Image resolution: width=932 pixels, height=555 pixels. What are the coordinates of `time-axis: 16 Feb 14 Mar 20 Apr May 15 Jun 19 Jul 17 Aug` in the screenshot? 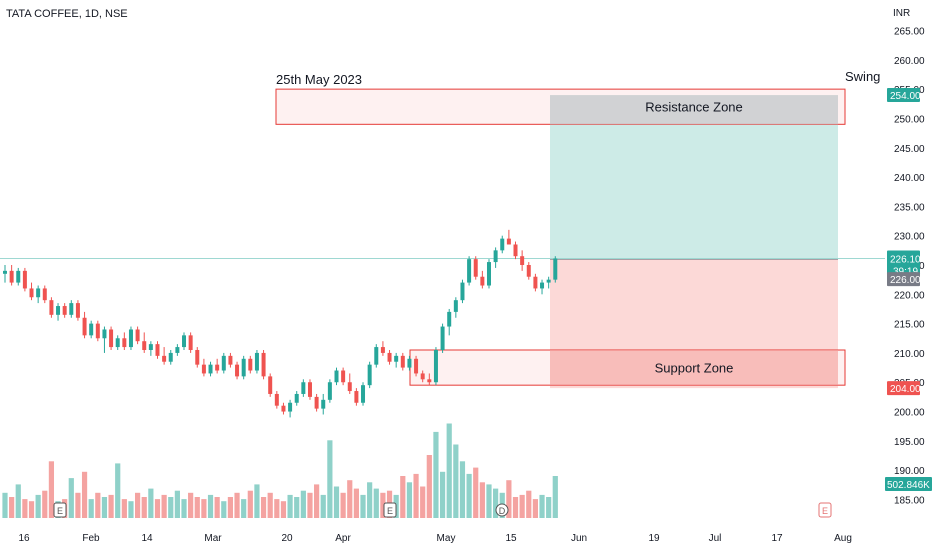 It's located at (434, 538).